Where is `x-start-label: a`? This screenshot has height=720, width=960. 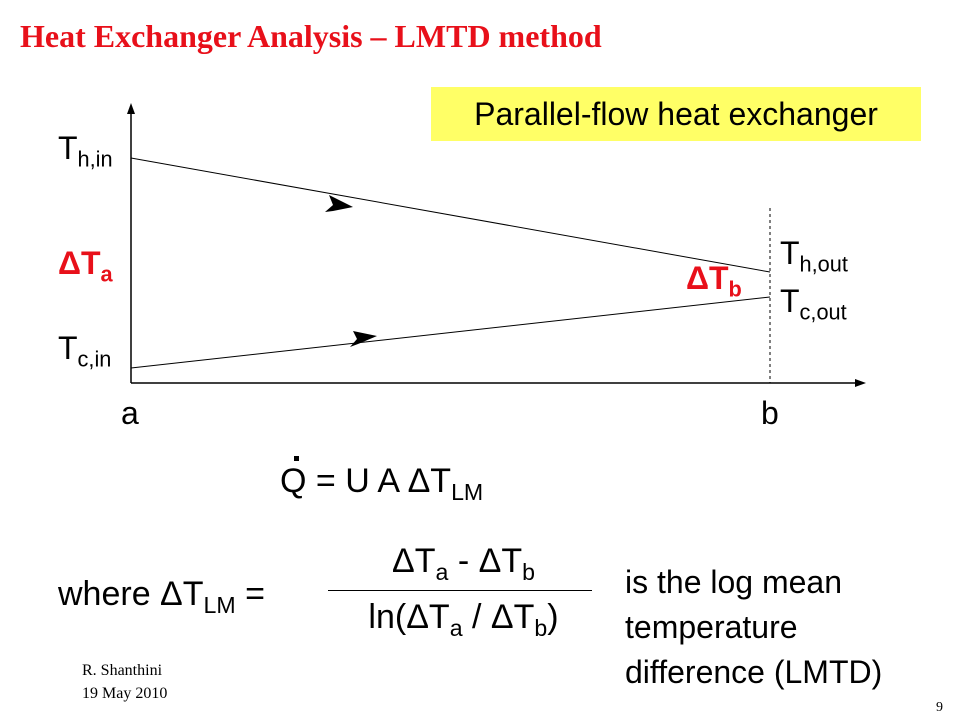
x-start-label: a is located at coordinates (130, 413).